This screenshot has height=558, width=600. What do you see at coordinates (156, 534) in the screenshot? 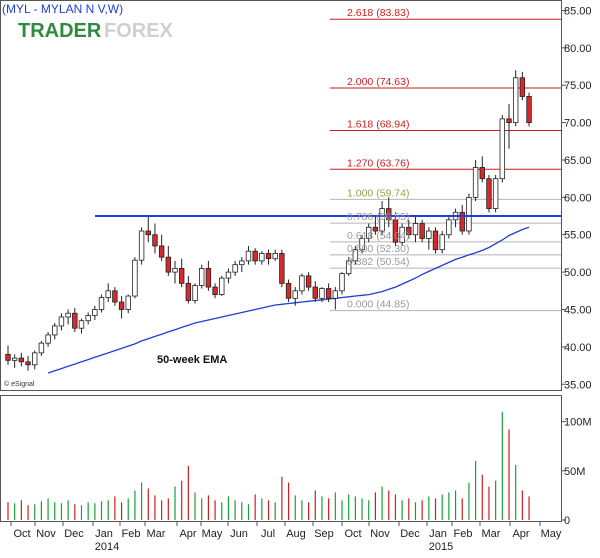
I see `month-label: Mar` at bounding box center [156, 534].